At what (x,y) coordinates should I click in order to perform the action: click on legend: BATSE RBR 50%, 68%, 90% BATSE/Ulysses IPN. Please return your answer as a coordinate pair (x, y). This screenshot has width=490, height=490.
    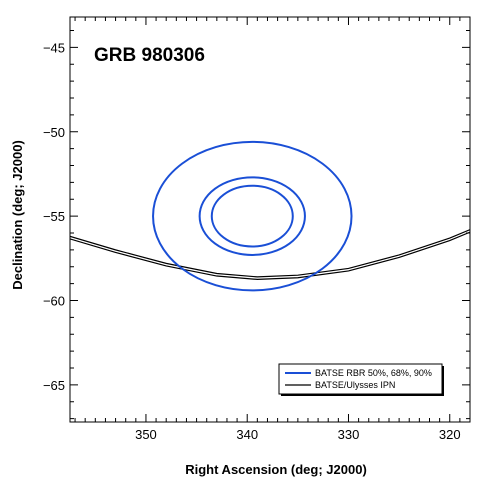
    Looking at the image, I should click on (361, 379).